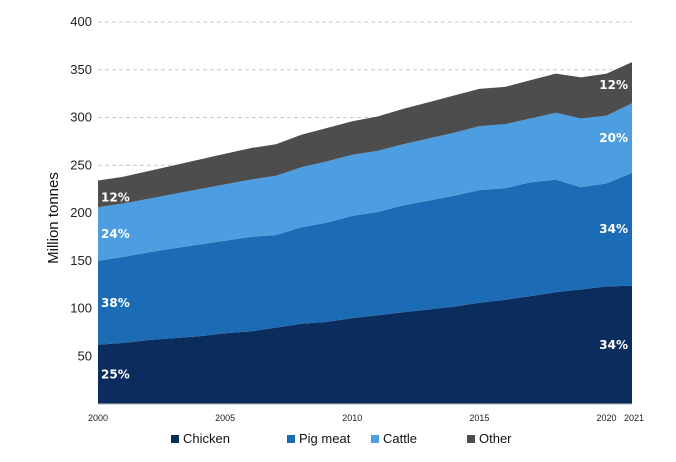 Image resolution: width=676 pixels, height=462 pixels. I want to click on legend-item-other: Other, so click(489, 438).